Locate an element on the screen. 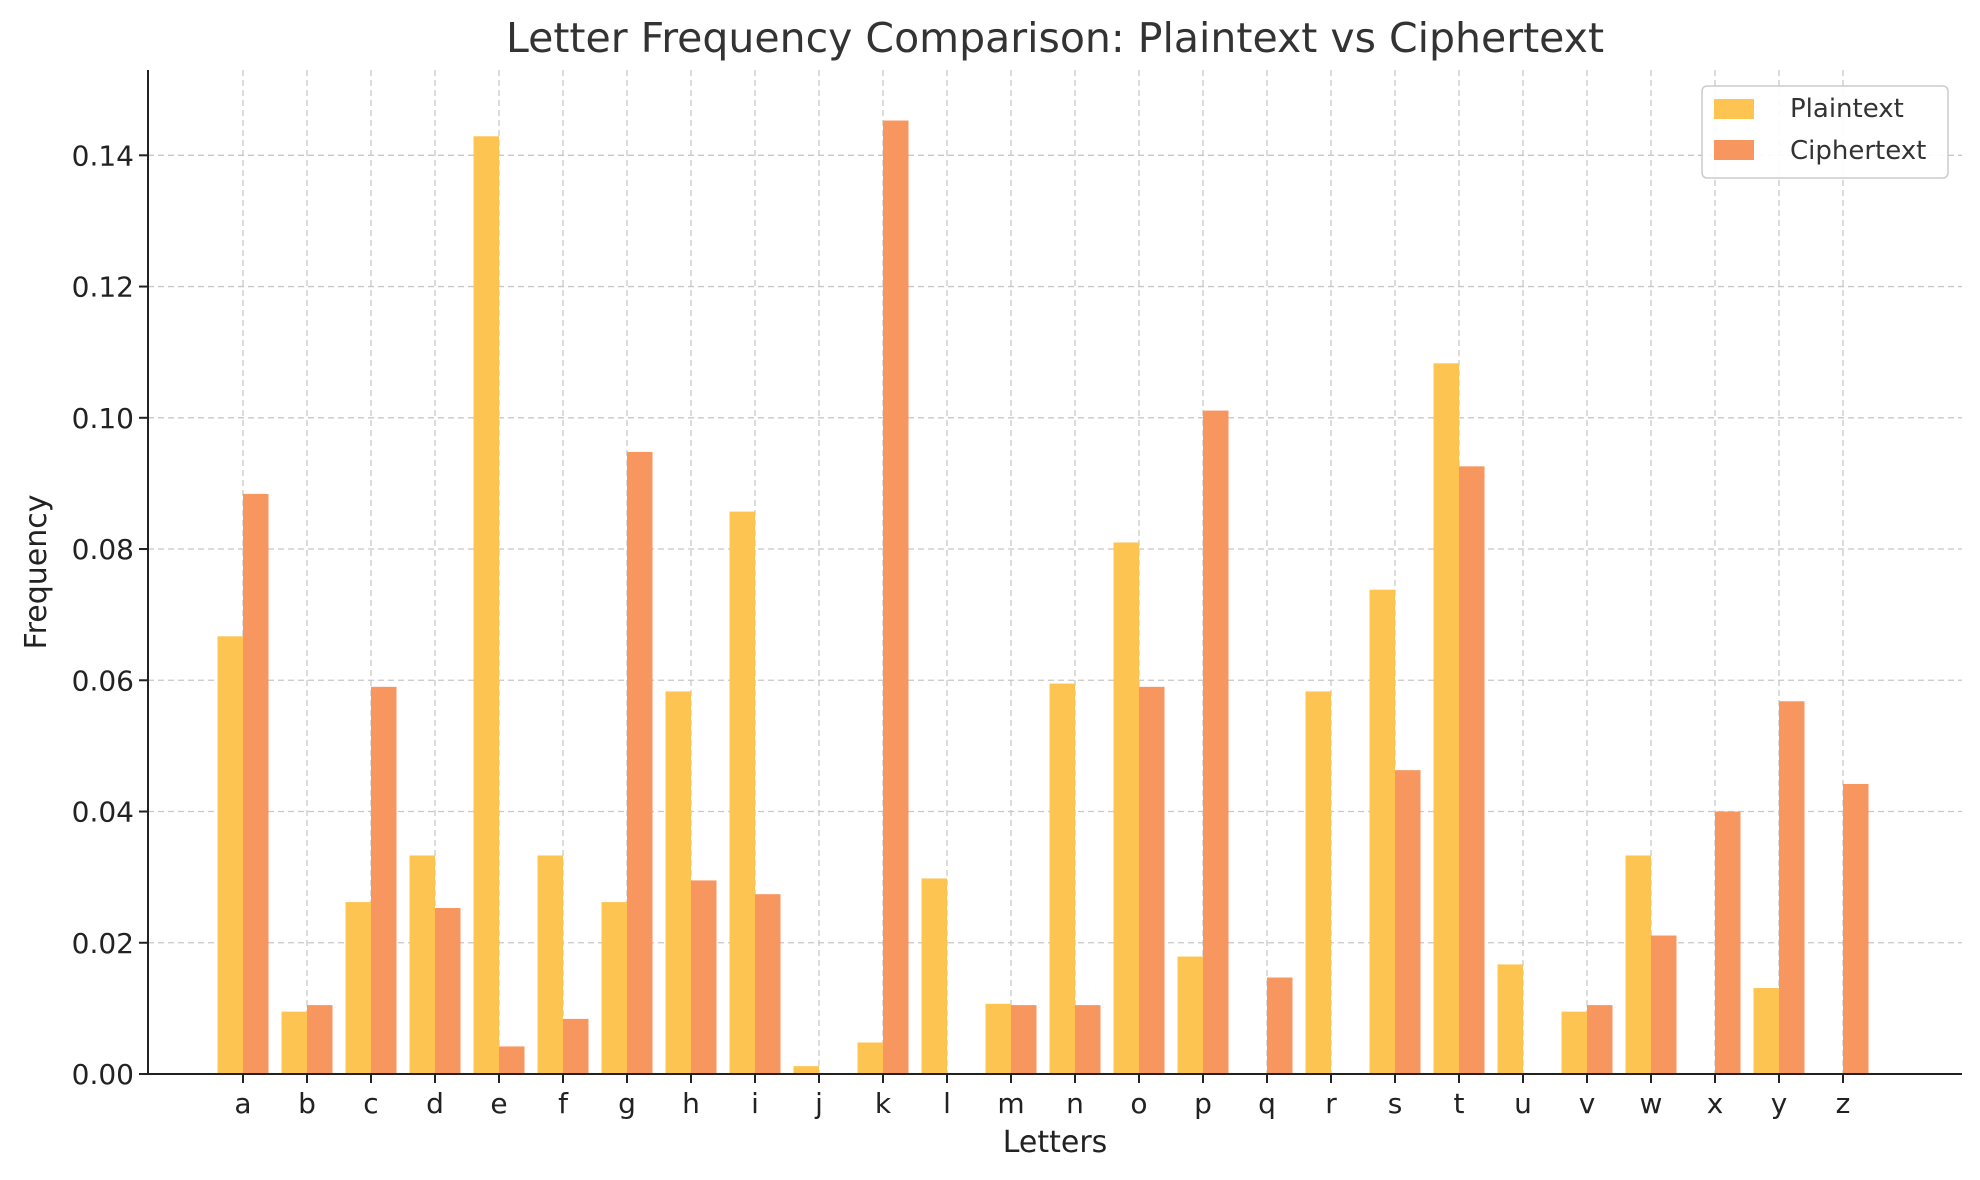  x-tick-label-k: k is located at coordinates (883, 1103).